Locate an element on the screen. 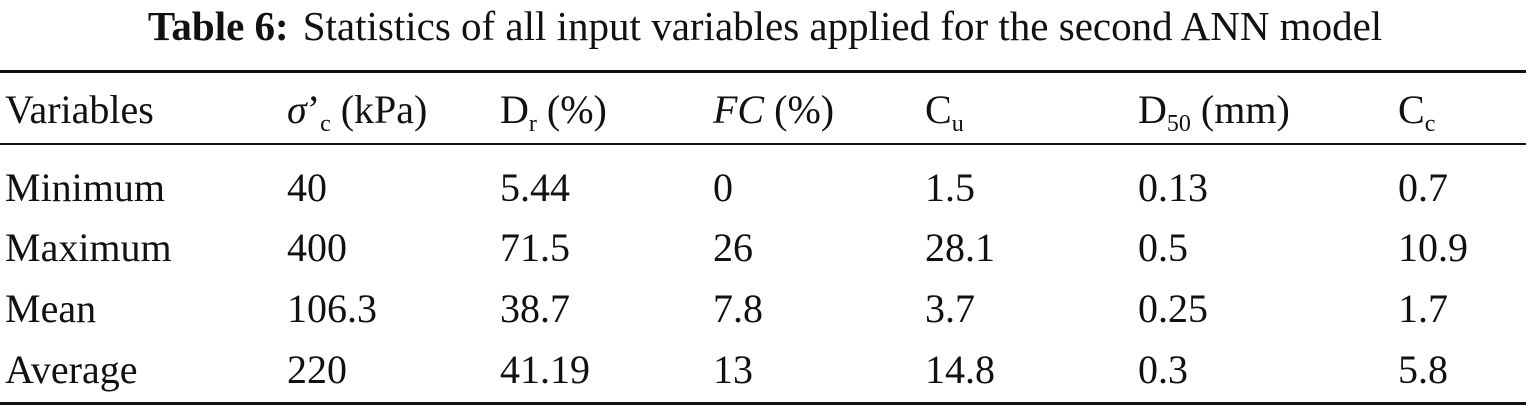 The width and height of the screenshot is (1530, 408). header-cc-main: C is located at coordinates (1411, 109).